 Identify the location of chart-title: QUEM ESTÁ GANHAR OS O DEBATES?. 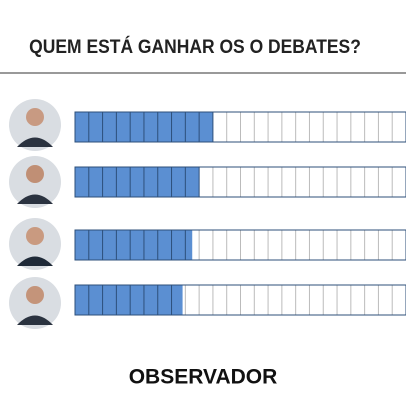
(195, 46).